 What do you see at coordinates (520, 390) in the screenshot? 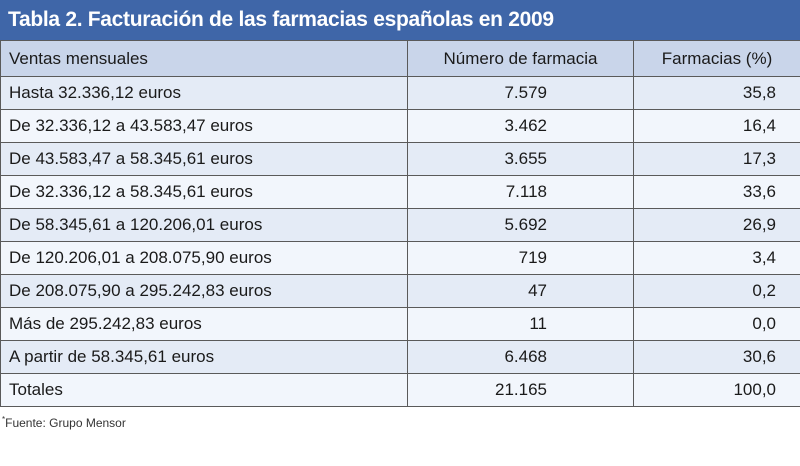
I see `cell-numero: 21.165` at bounding box center [520, 390].